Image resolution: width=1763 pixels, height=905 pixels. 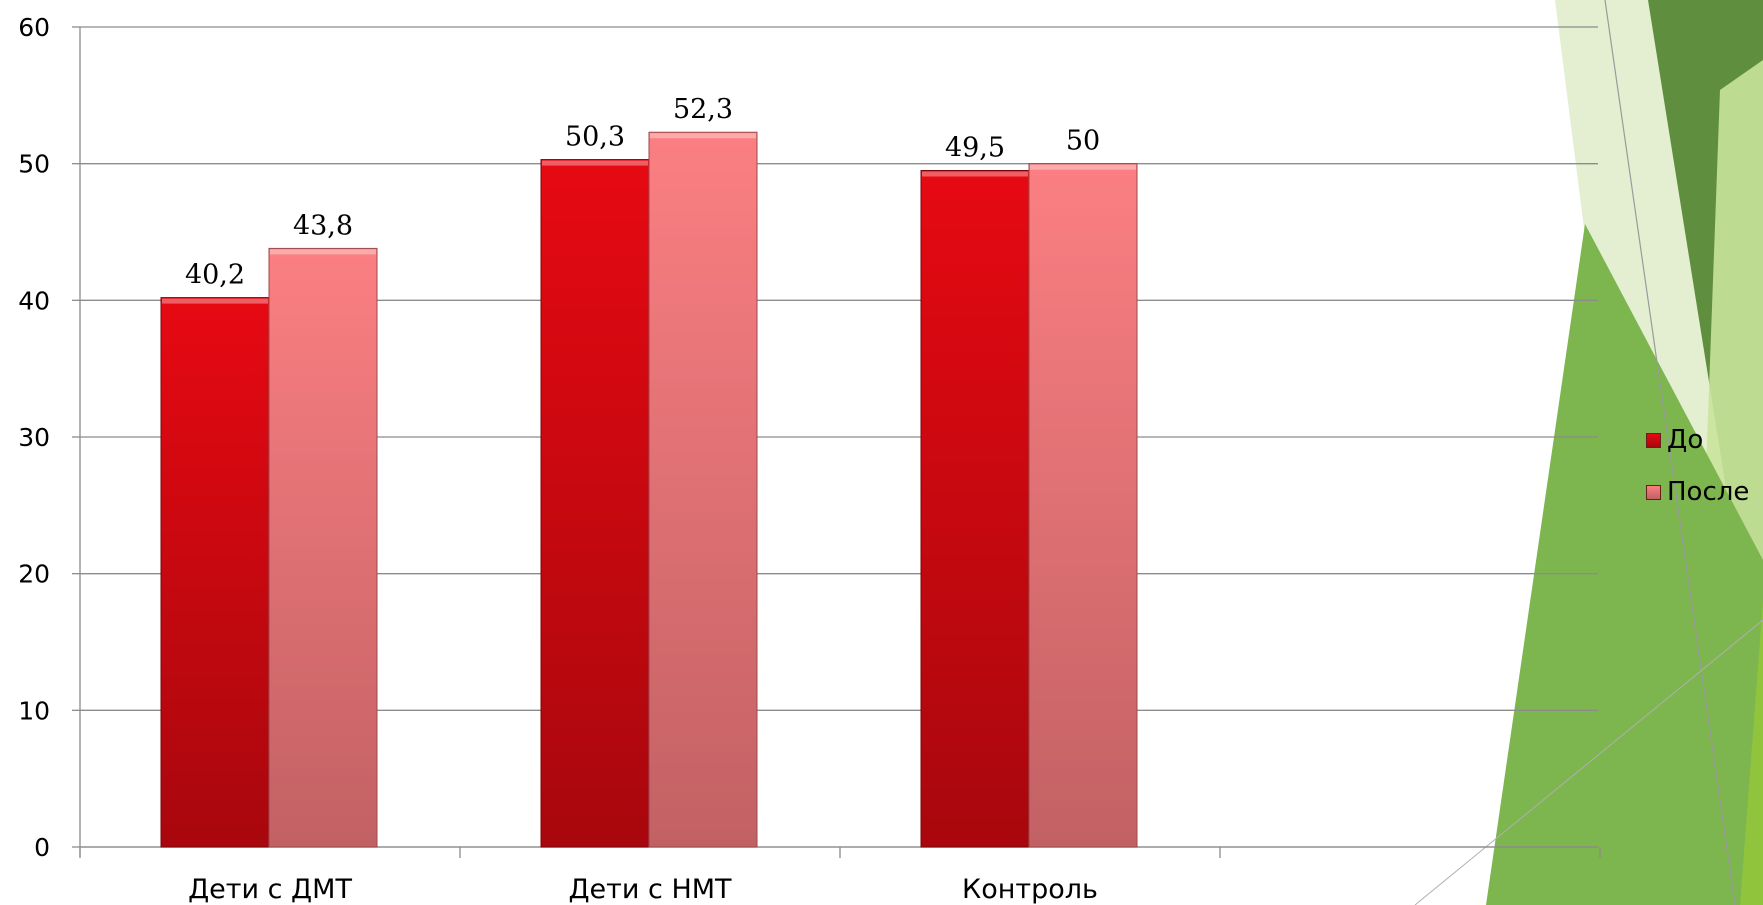 What do you see at coordinates (34, 164) in the screenshot?
I see `y-tick-label: 50` at bounding box center [34, 164].